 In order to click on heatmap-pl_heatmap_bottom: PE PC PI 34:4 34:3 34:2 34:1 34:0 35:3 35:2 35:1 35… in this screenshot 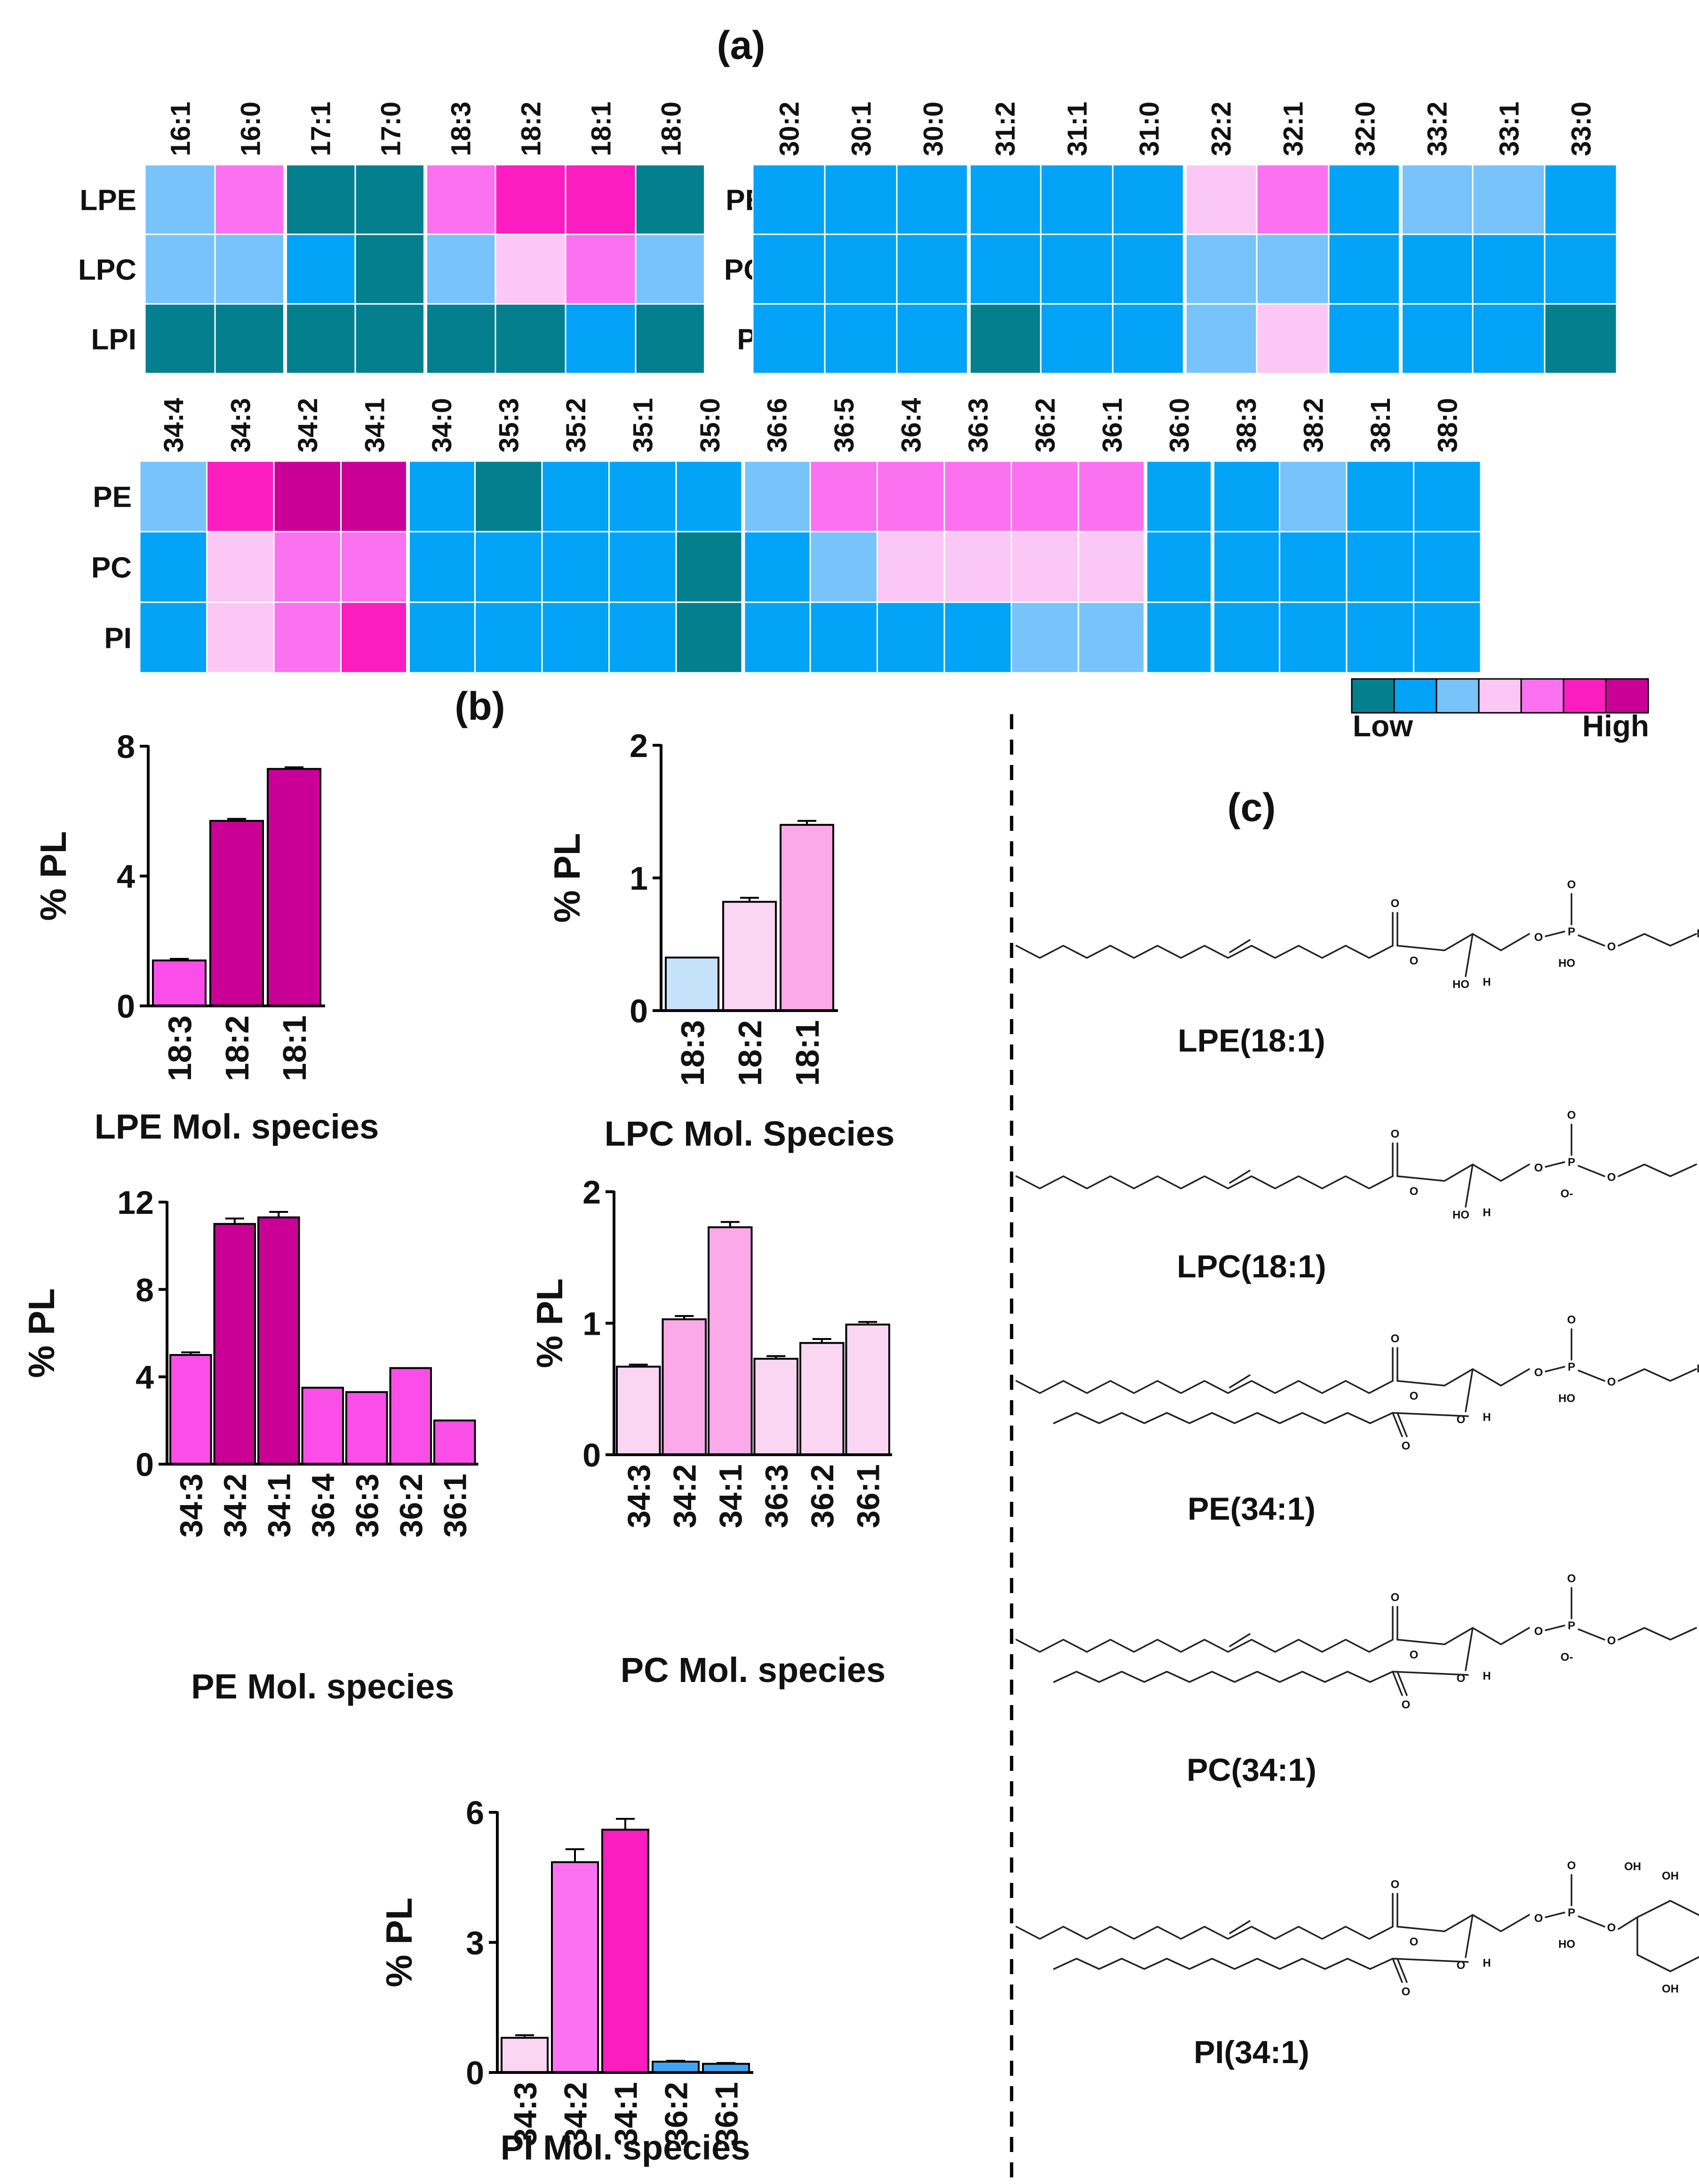, I will do `click(786, 536)`.